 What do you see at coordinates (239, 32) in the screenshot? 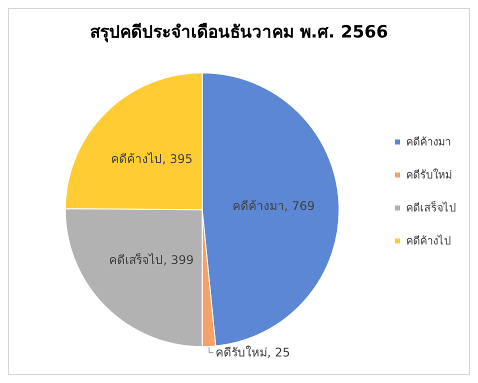
I see `chart-title: สรุปคดีประจำเดือนธันวาคม พ.ศ. 2566` at bounding box center [239, 32].